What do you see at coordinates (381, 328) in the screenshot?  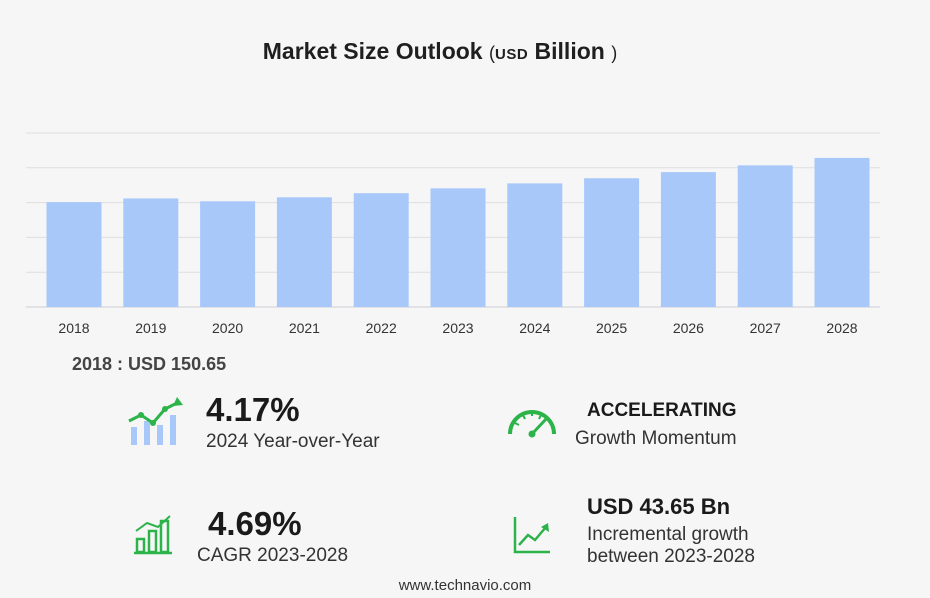 I see `x-tick-label: 2022` at bounding box center [381, 328].